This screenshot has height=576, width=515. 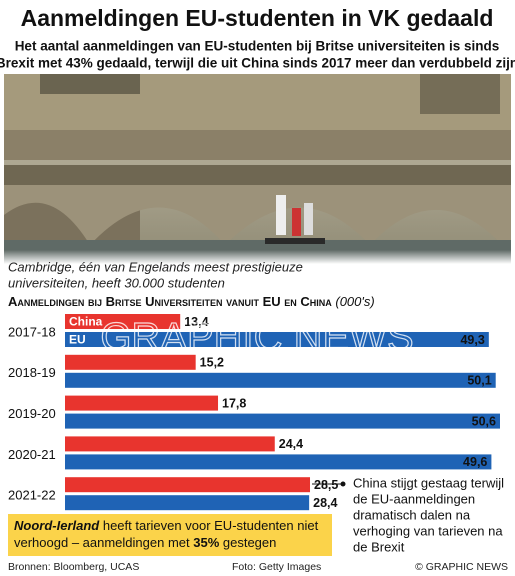 I want to click on photo-credit: Foto: Getty Images, so click(x=276, y=567).